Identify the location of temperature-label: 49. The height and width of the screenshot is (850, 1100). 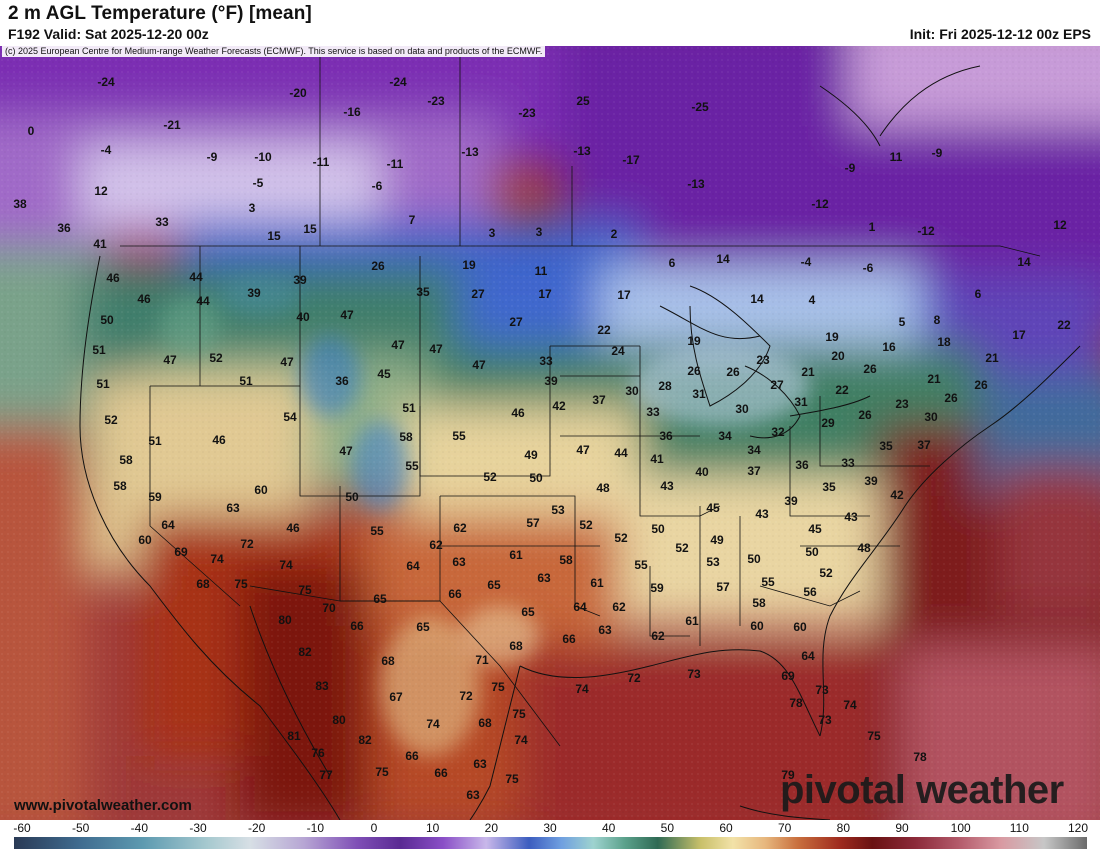
(531, 455).